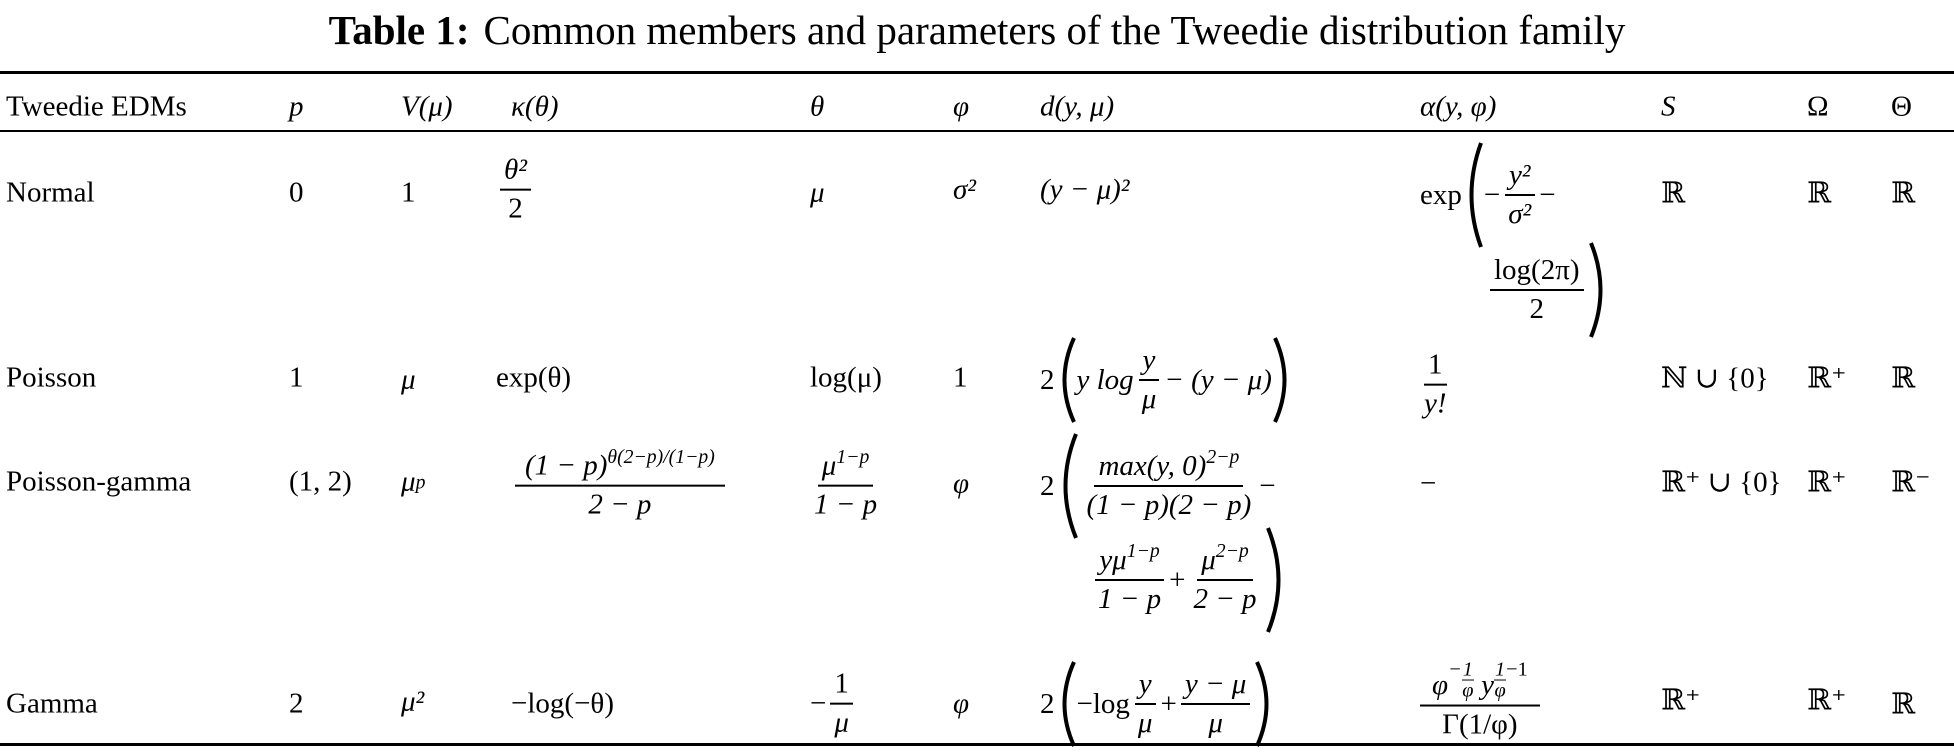 Image resolution: width=1954 pixels, height=754 pixels. What do you see at coordinates (1113, 559) in the screenshot?
I see `base: yμ` at bounding box center [1113, 559].